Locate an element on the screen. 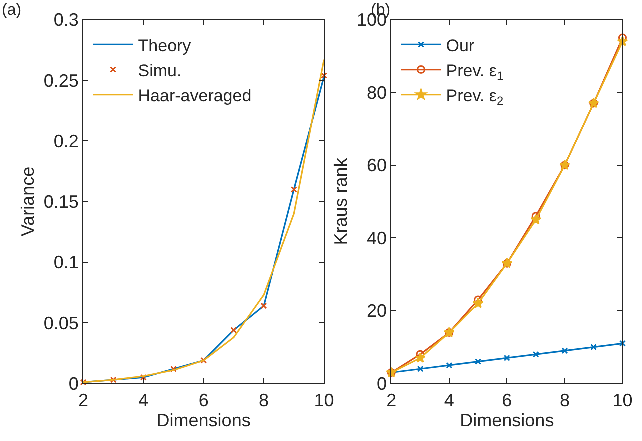 The height and width of the screenshot is (441, 642). y-tick-label: 0.25 is located at coordinates (61, 80).